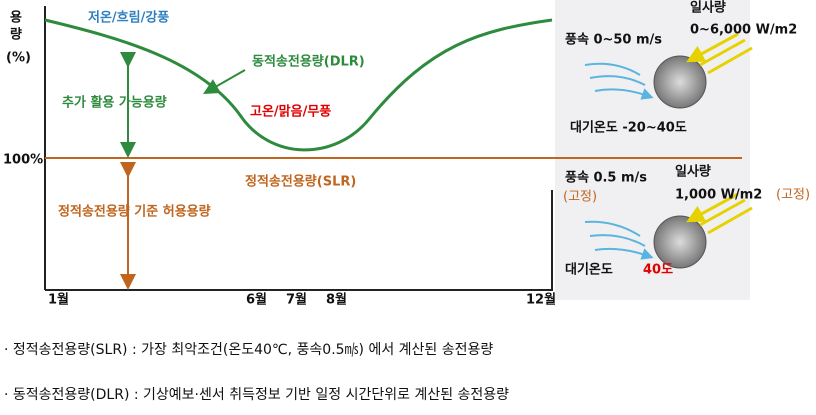 The height and width of the screenshot is (415, 816). What do you see at coordinates (290, 112) in the screenshot?
I see `hot: 고온/맑음/무풍` at bounding box center [290, 112].